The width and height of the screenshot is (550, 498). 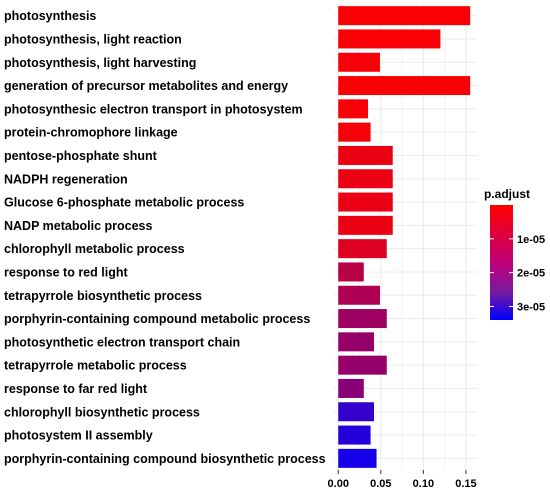 I want to click on legend-title: p.adjust, so click(x=507, y=194).